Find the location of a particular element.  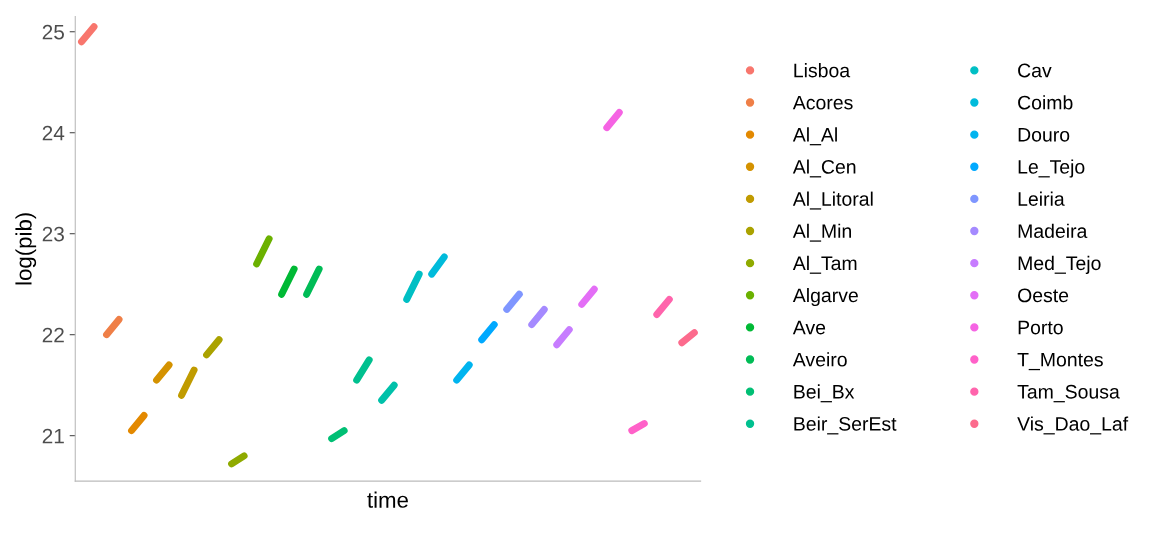

y-tick-label: 21 is located at coordinates (53, 436).